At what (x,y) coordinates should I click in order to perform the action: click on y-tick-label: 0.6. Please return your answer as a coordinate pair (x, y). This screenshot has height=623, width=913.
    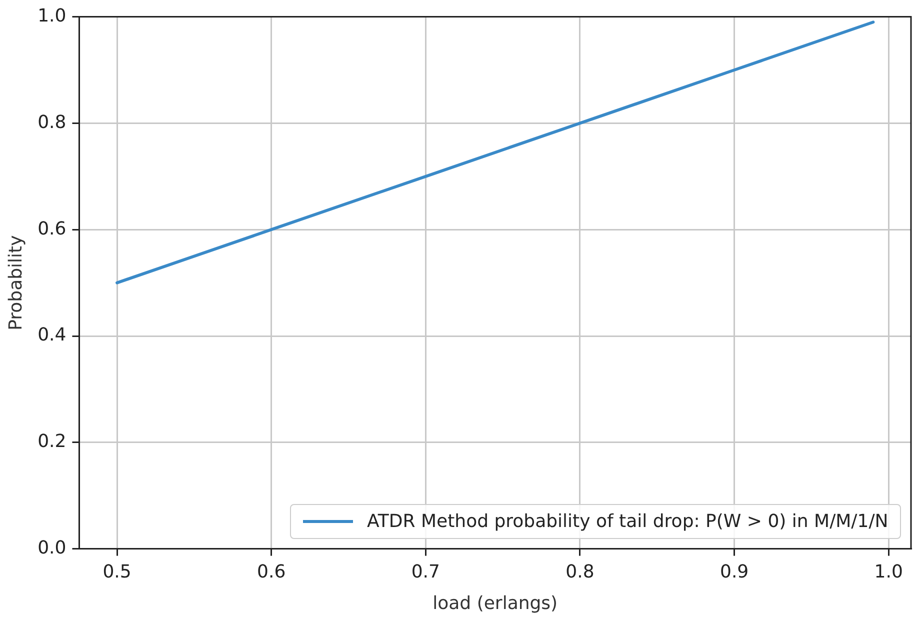
    Looking at the image, I should click on (52, 229).